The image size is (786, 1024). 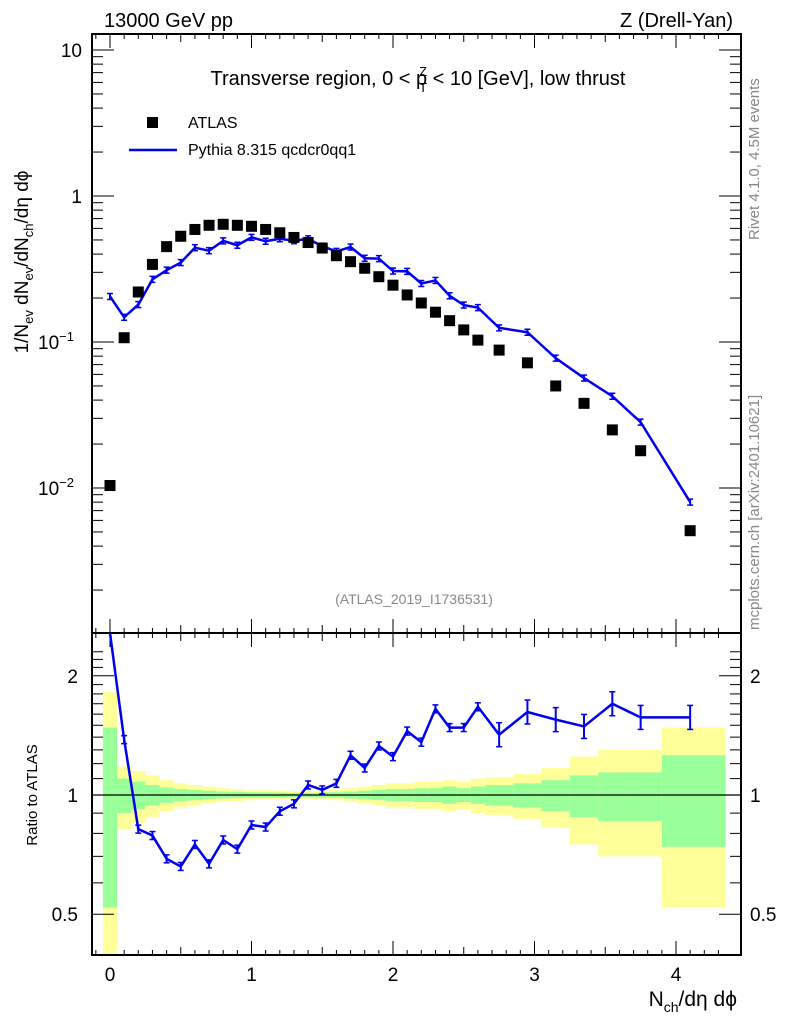 What do you see at coordinates (755, 677) in the screenshot?
I see `ratio-y-tick-label-right: 2` at bounding box center [755, 677].